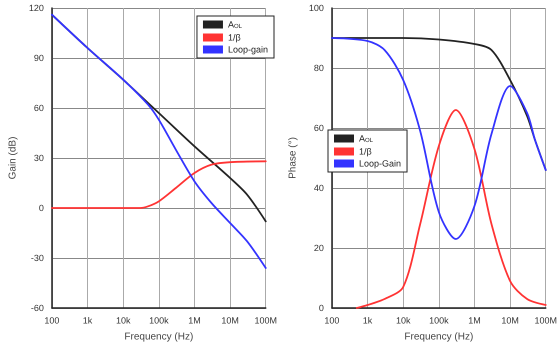 Image resolution: width=560 pixels, height=350 pixels. Describe the element at coordinates (37, 258) in the screenshot. I see `y-tick-label: -30` at that location.